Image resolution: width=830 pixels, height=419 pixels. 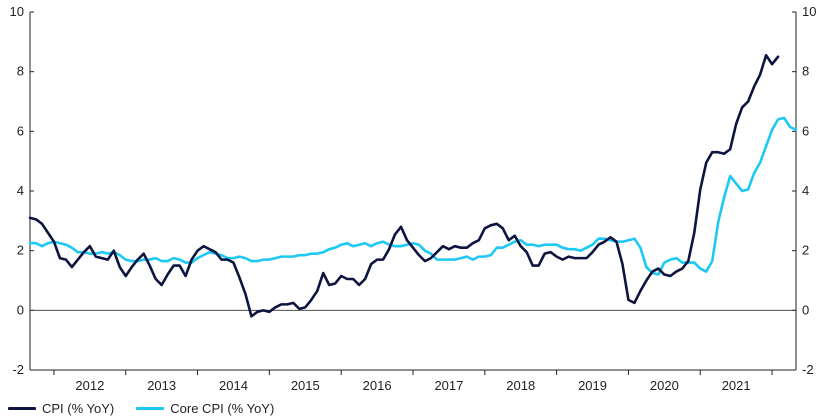 What do you see at coordinates (89, 385) in the screenshot?
I see `x-tick-label: 2012` at bounding box center [89, 385].